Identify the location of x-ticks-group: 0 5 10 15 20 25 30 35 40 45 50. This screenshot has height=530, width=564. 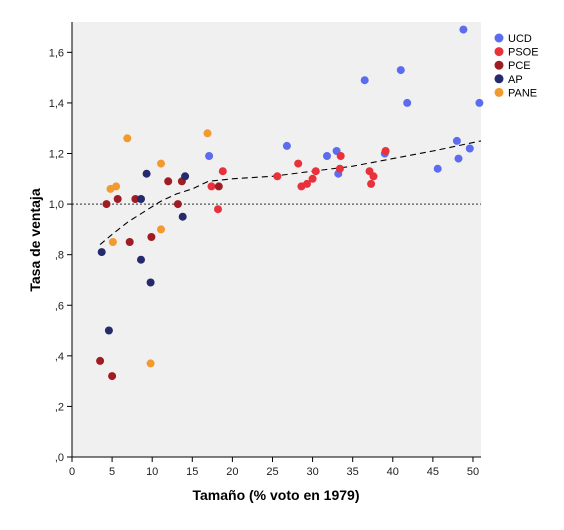
(274, 467).